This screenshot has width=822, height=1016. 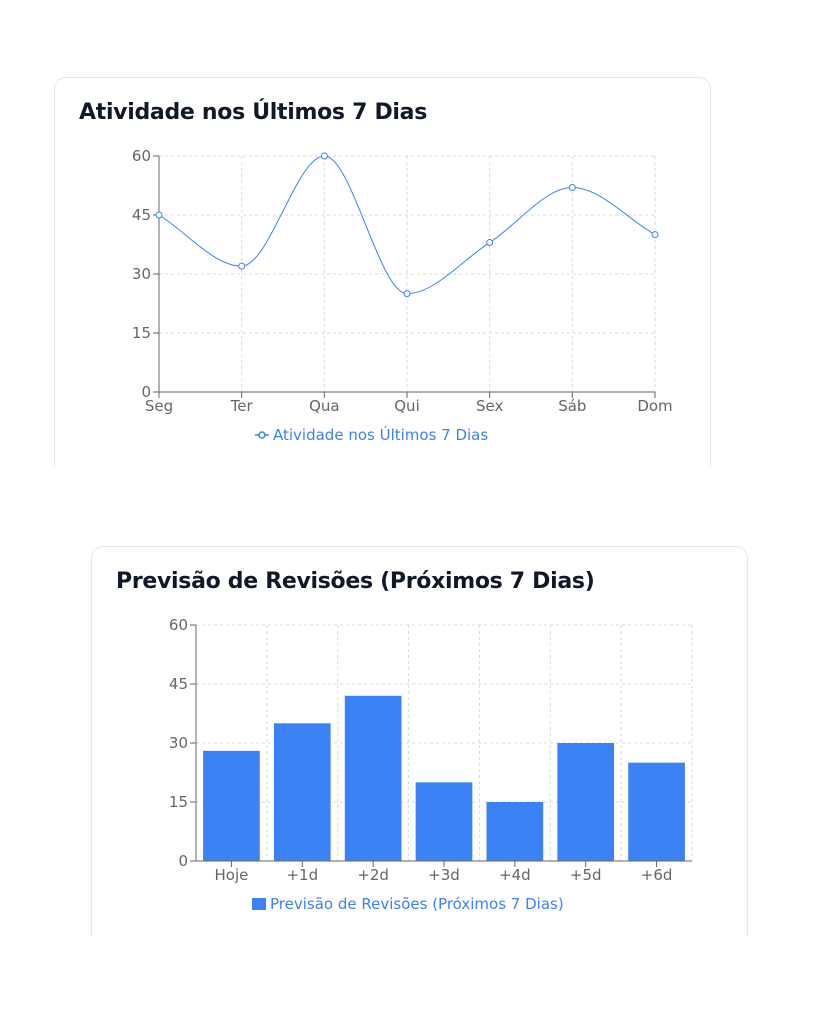 I want to click on legend-marker-icon, so click(x=262, y=435).